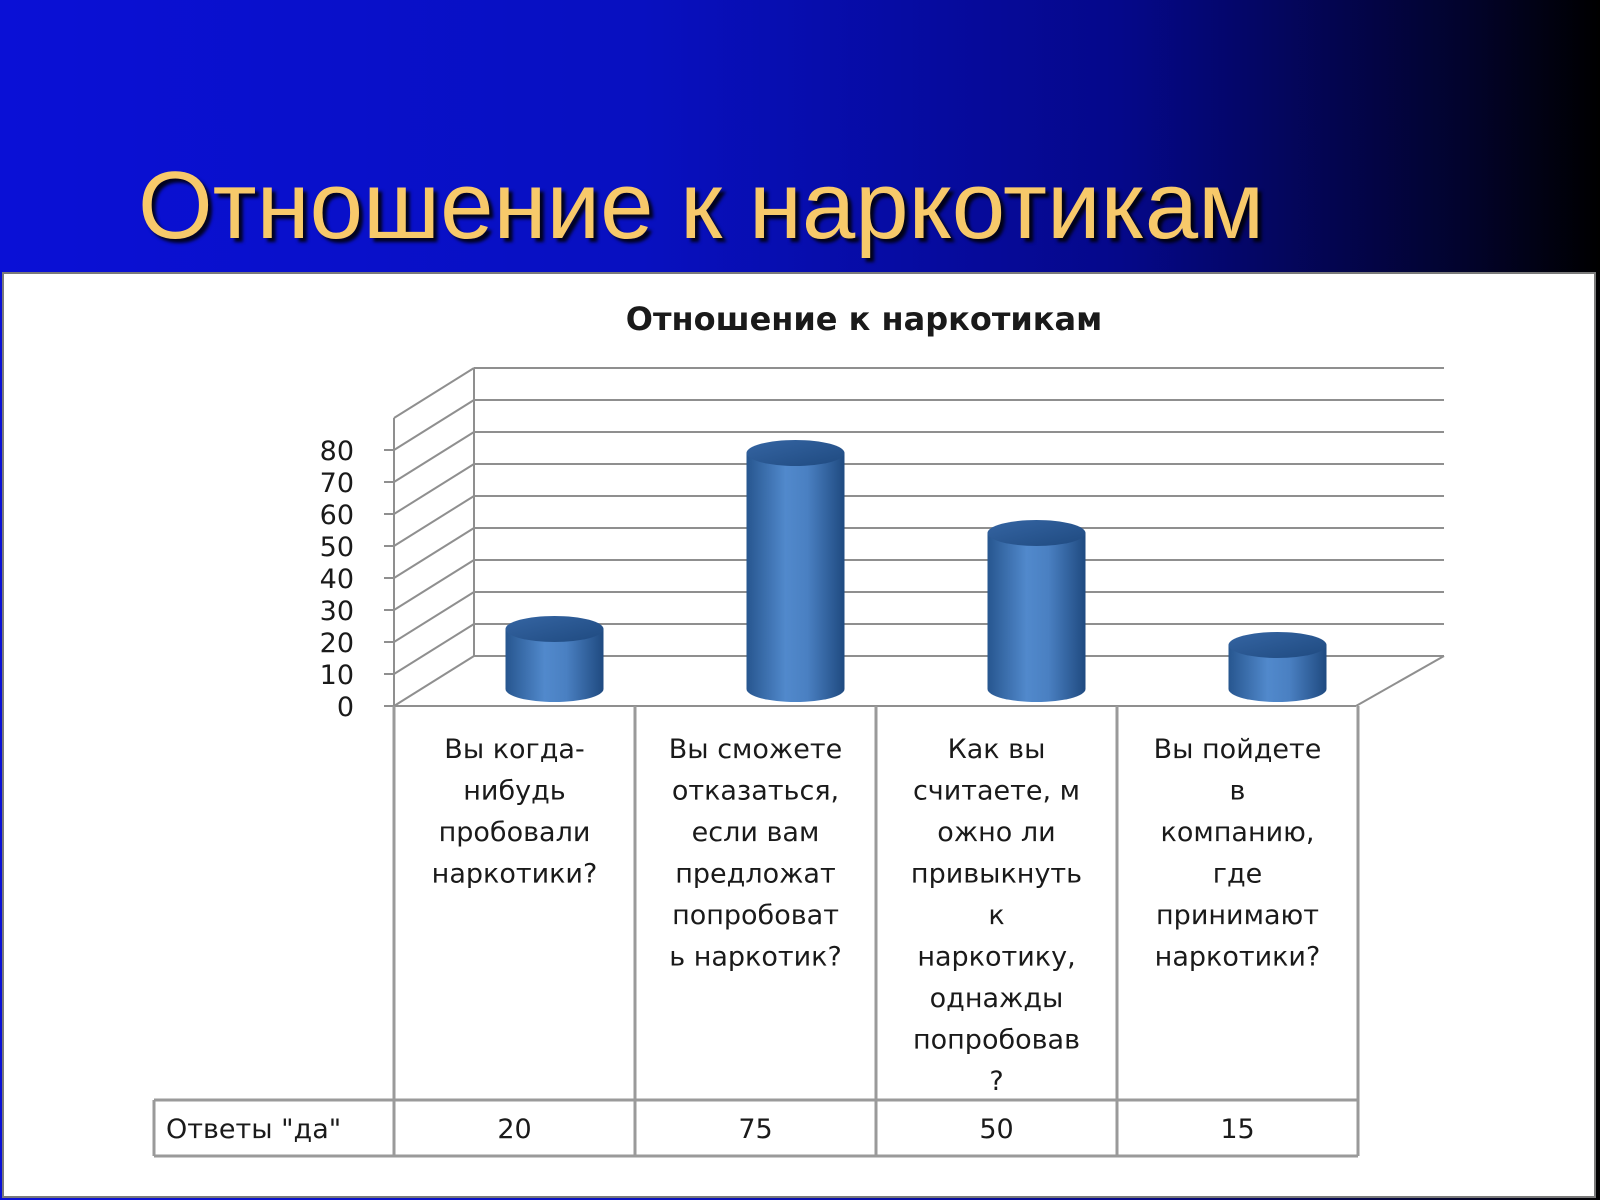 The height and width of the screenshot is (1200, 1600). Describe the element at coordinates (864, 319) in the screenshot. I see `chart-title: Отношение к наркотикам` at that location.